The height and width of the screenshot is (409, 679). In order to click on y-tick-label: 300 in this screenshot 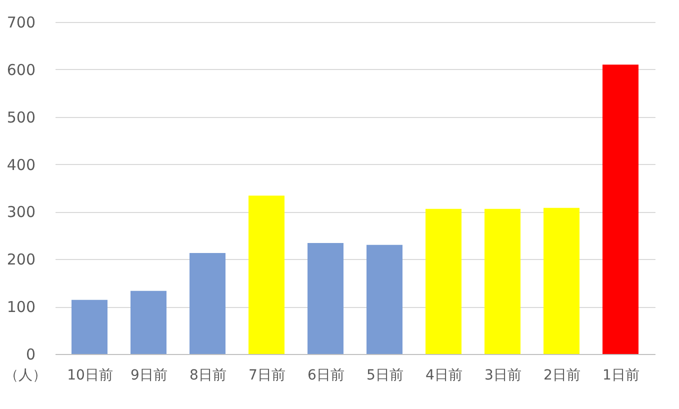, I will do `click(21, 212)`.